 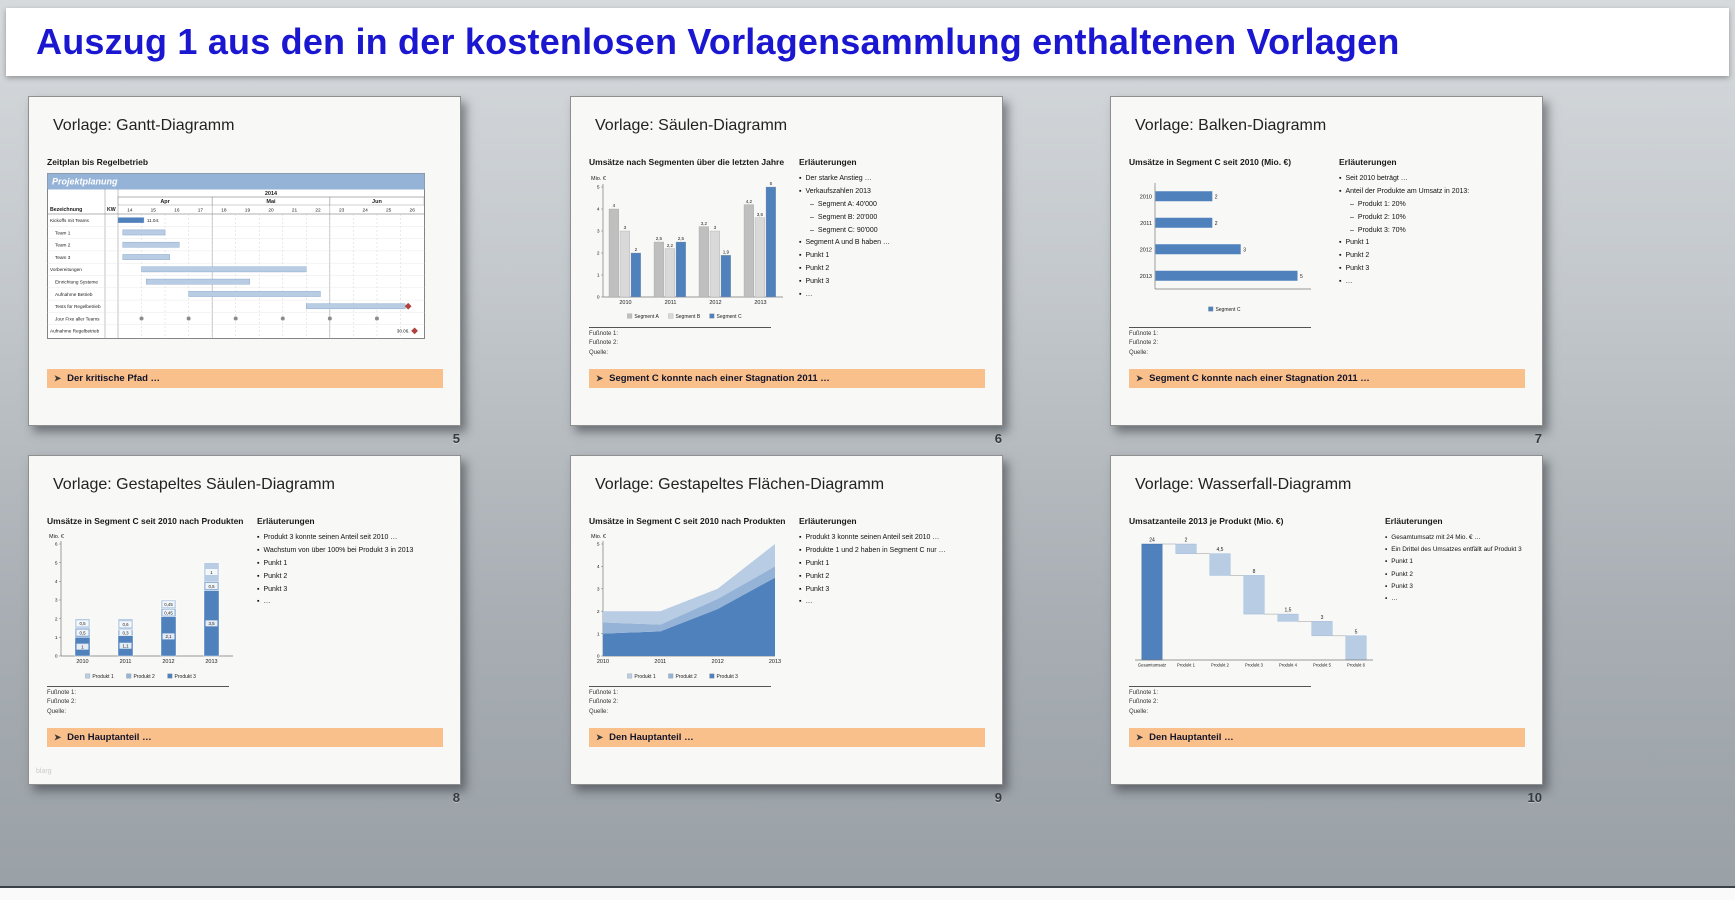 What do you see at coordinates (1538, 438) in the screenshot?
I see `page-number: 7` at bounding box center [1538, 438].